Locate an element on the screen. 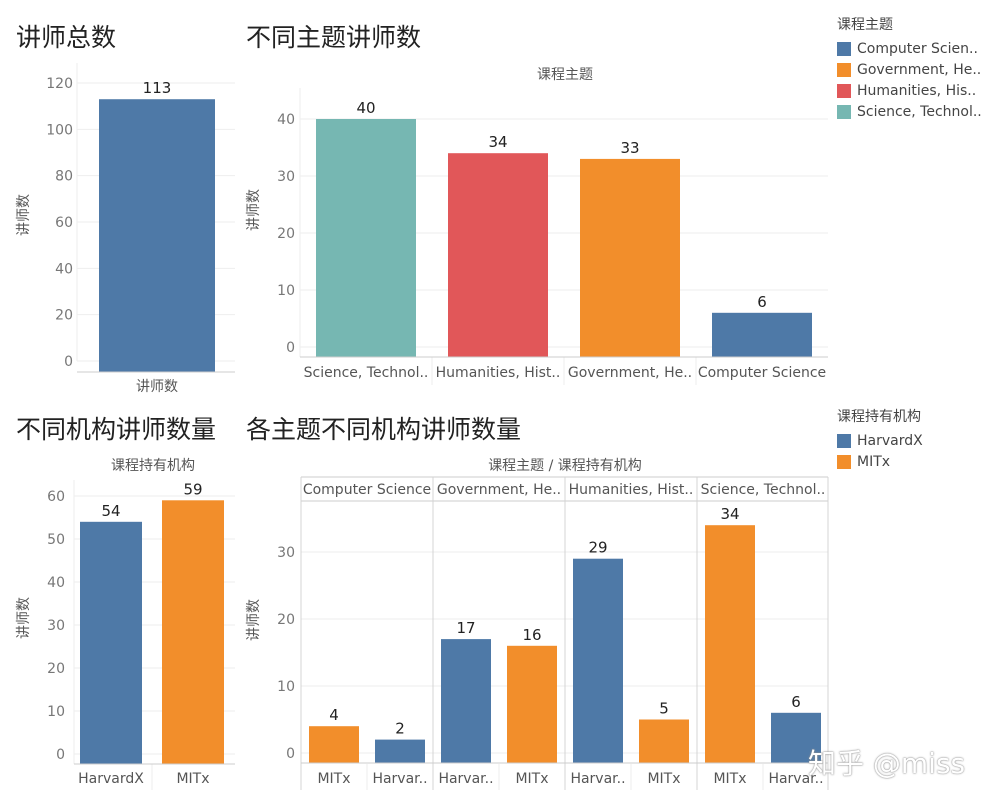 This screenshot has height=802, width=1000. legend-org-title: 课程持有机构 is located at coordinates (879, 417).